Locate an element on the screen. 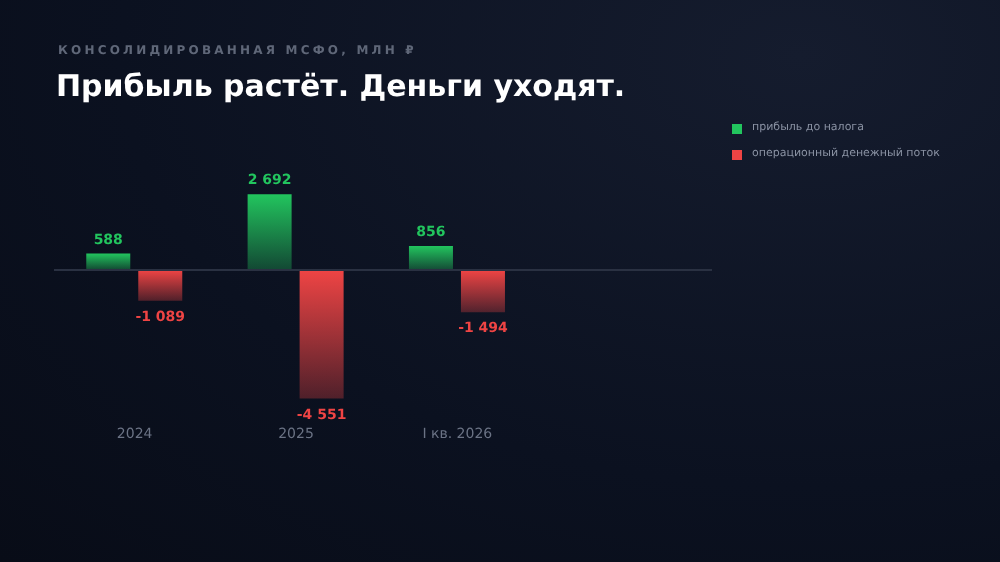 This screenshot has height=562, width=1000. chart-title: Прибыль растёт. Деньги уходят. is located at coordinates (341, 86).